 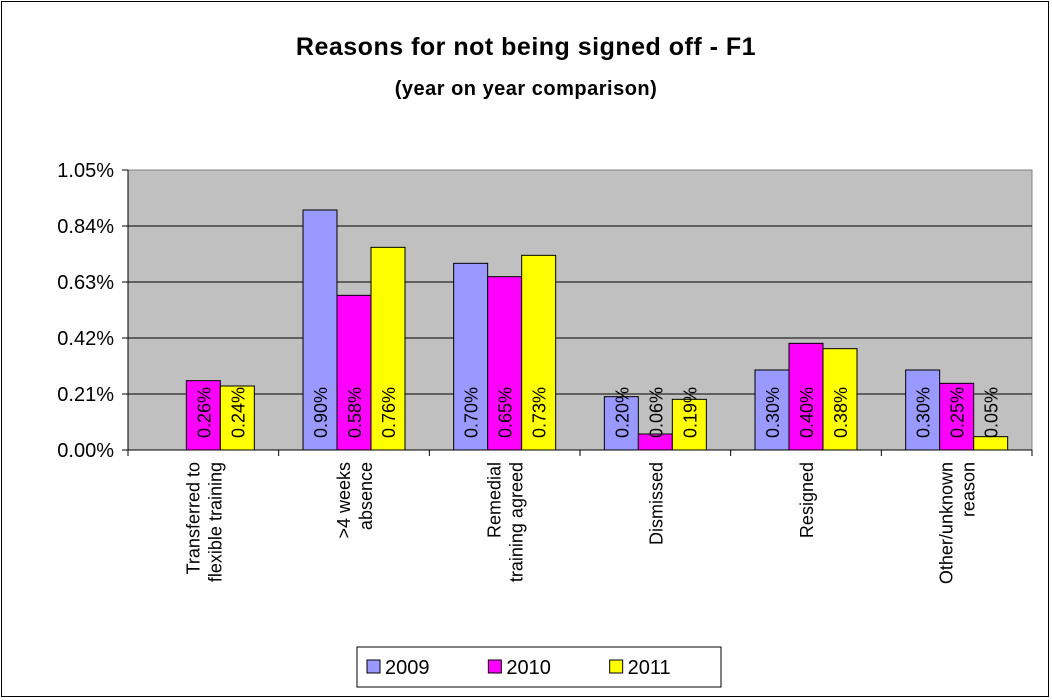 I want to click on y-tick-label: 0.63%, so click(x=85, y=283).